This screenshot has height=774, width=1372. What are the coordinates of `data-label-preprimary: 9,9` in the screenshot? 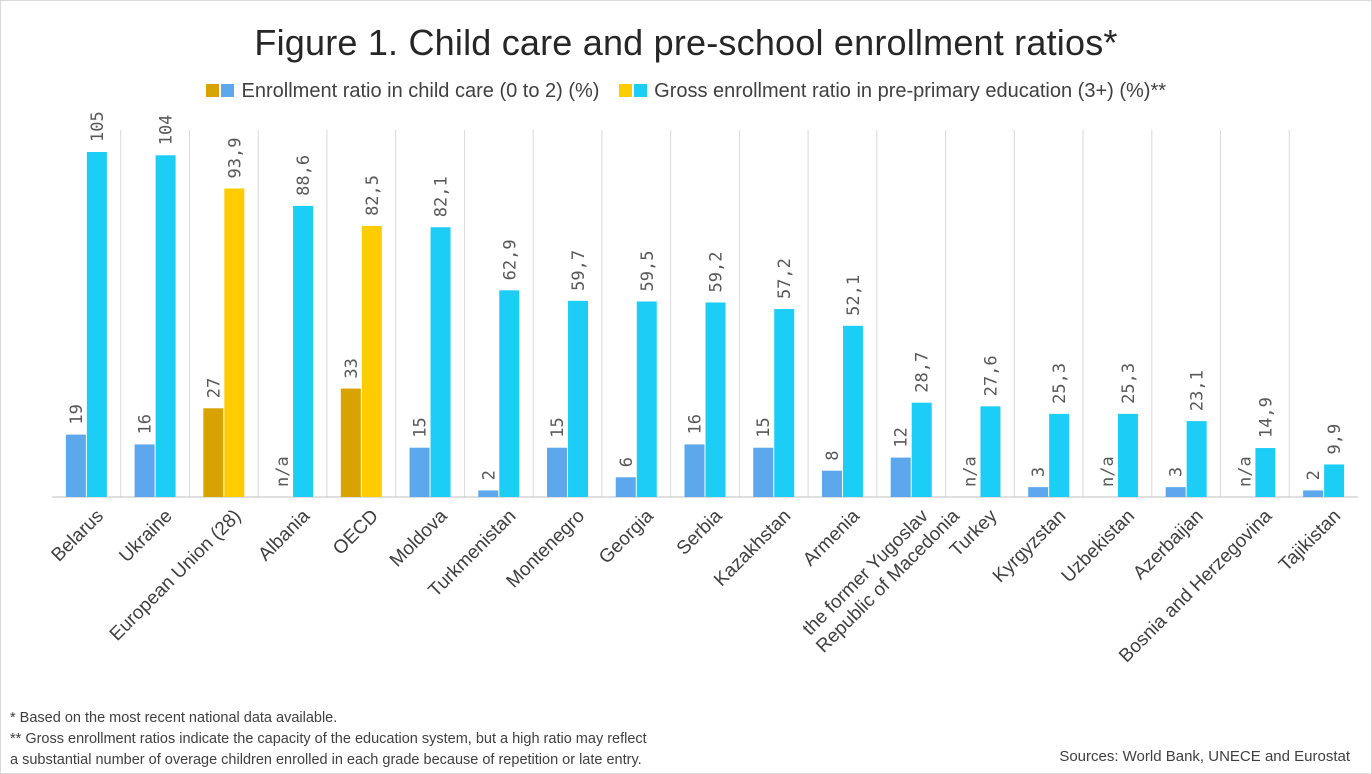 It's located at (1335, 439).